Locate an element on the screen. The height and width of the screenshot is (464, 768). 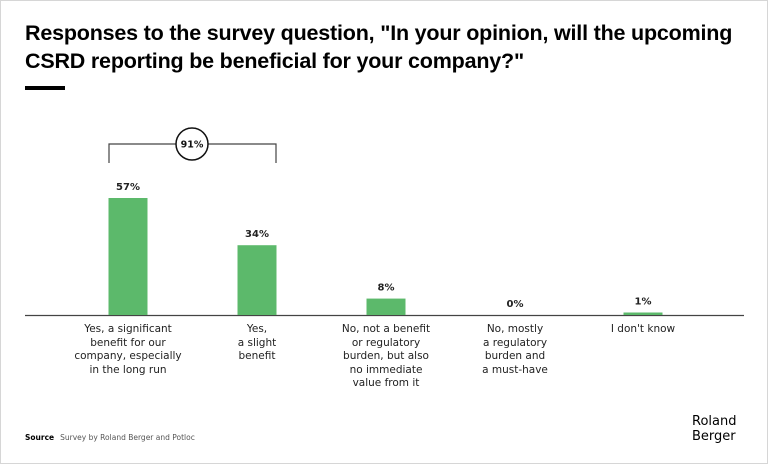
category-label-1: Yes, a slight benefit is located at coordinates (257, 343).